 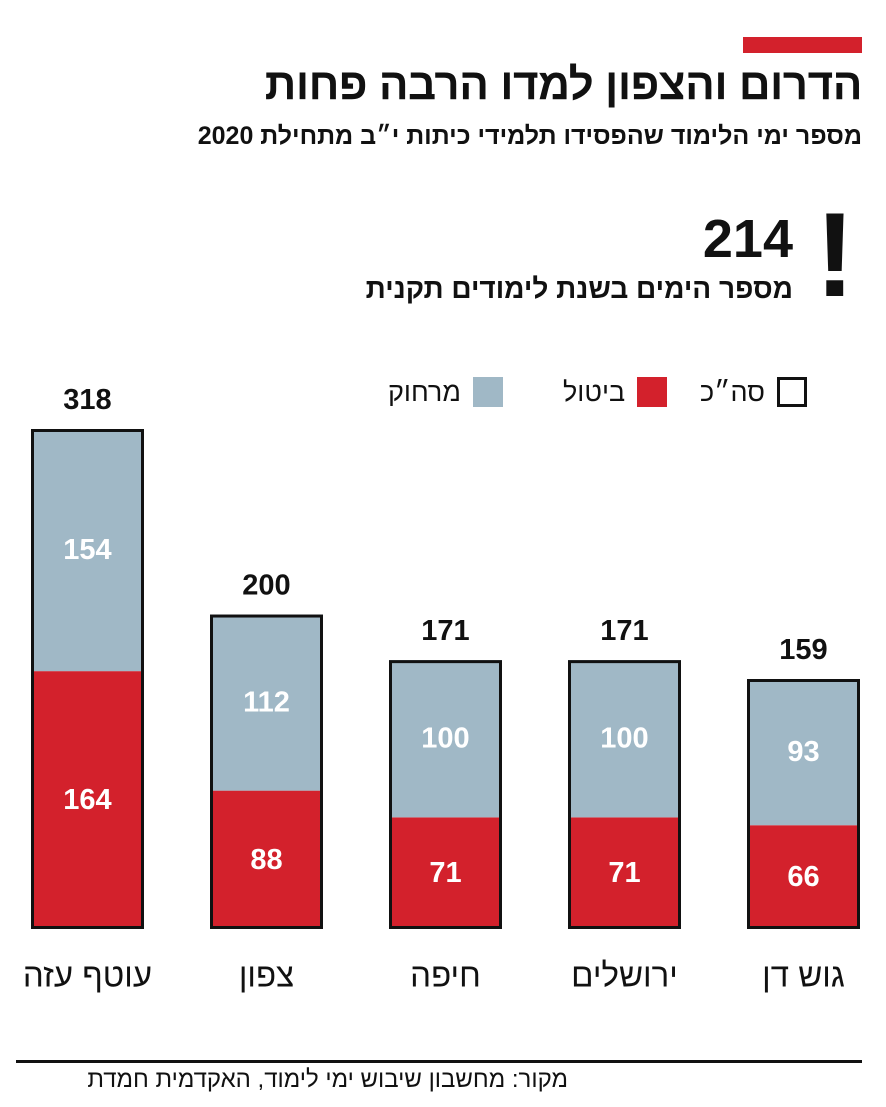 I want to click on bar-value-label-cancel-0: 164, so click(x=87, y=800).